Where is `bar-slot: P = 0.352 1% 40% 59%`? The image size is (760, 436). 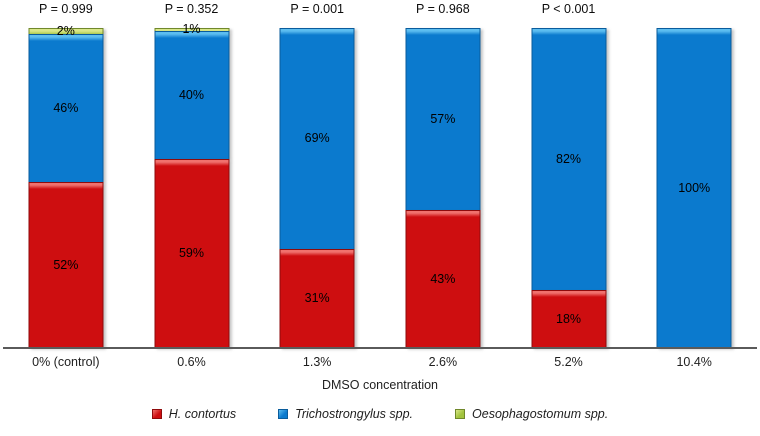 bar-slot: P = 0.352 1% 40% 59% is located at coordinates (192, 175).